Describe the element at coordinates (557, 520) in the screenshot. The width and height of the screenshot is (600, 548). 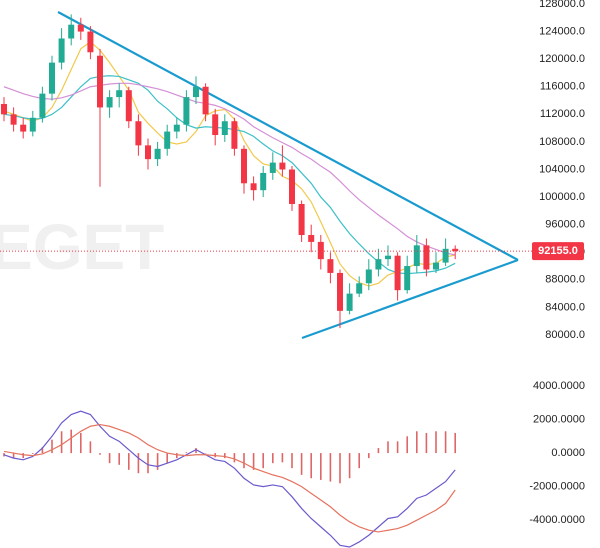
I see `y-tick-label: -4000.0000` at that location.